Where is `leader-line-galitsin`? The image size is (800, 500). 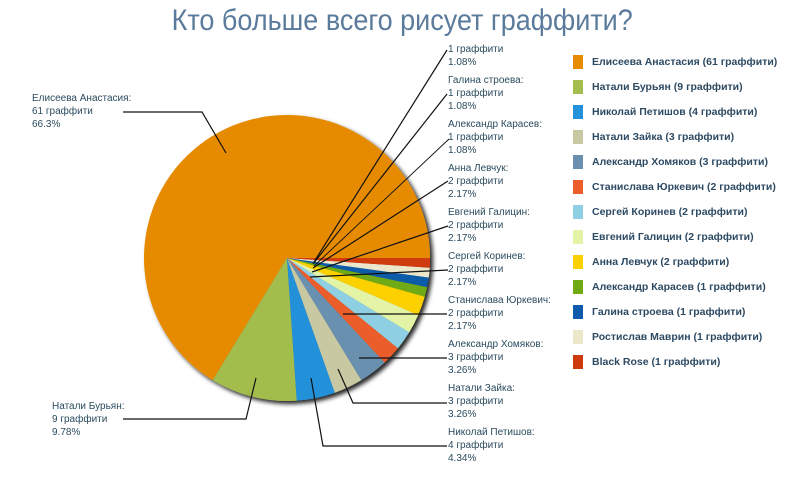 leader-line-galitsin is located at coordinates (380, 249).